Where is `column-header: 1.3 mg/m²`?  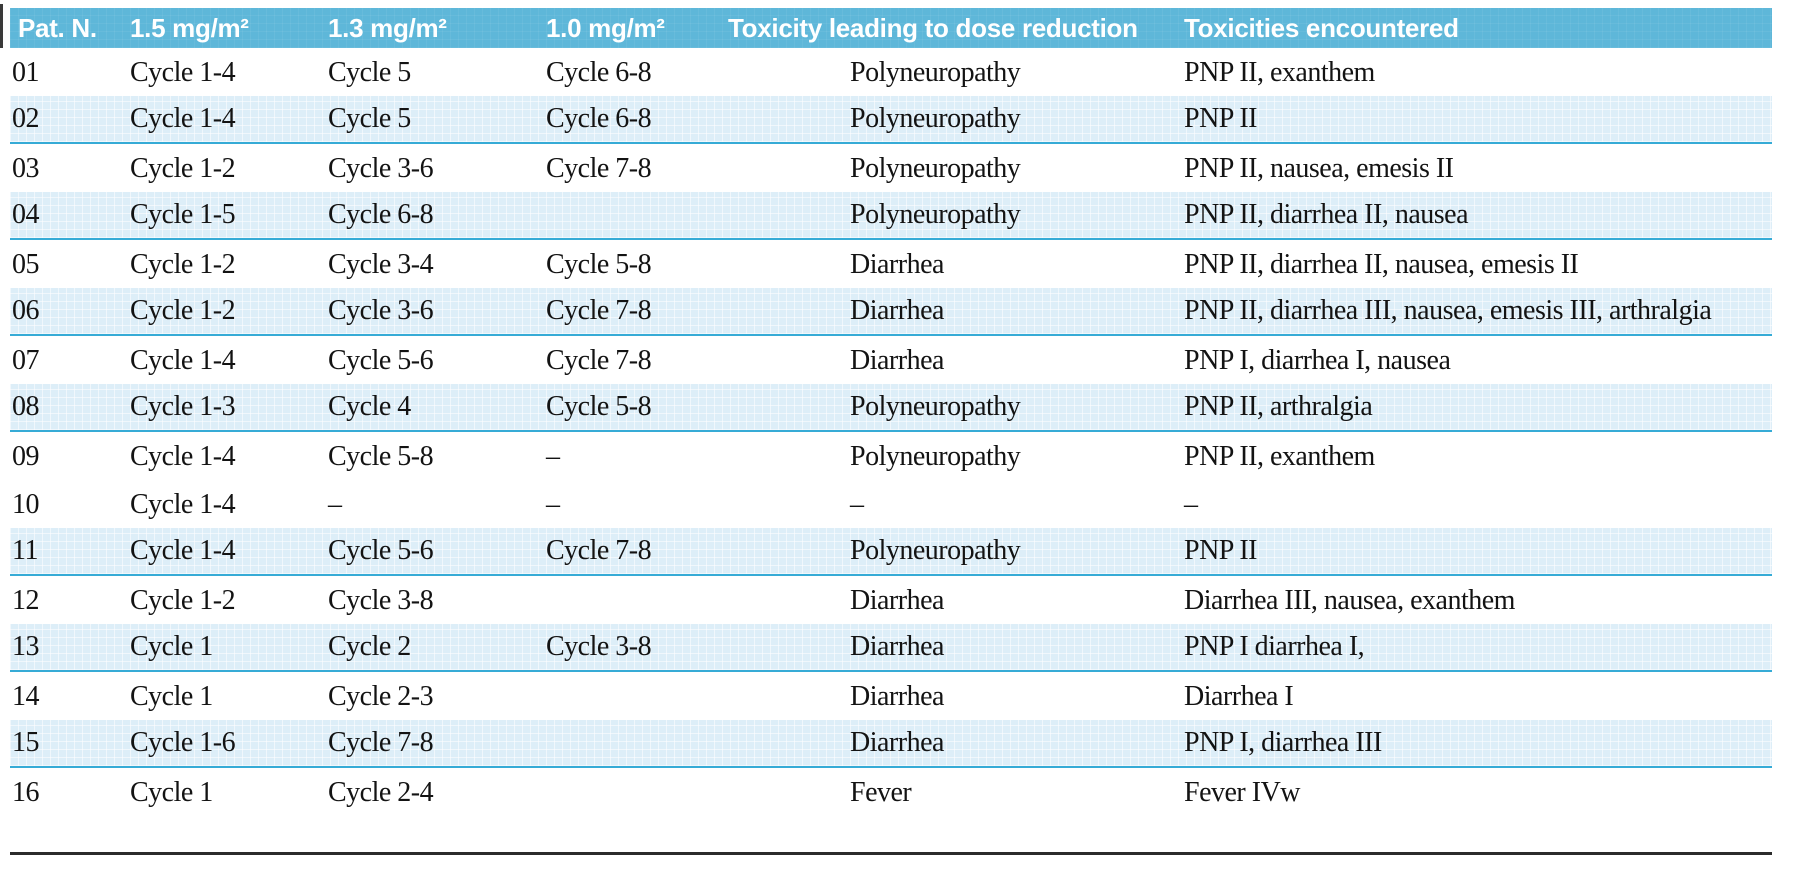 column-header: 1.3 mg/m² is located at coordinates (387, 27).